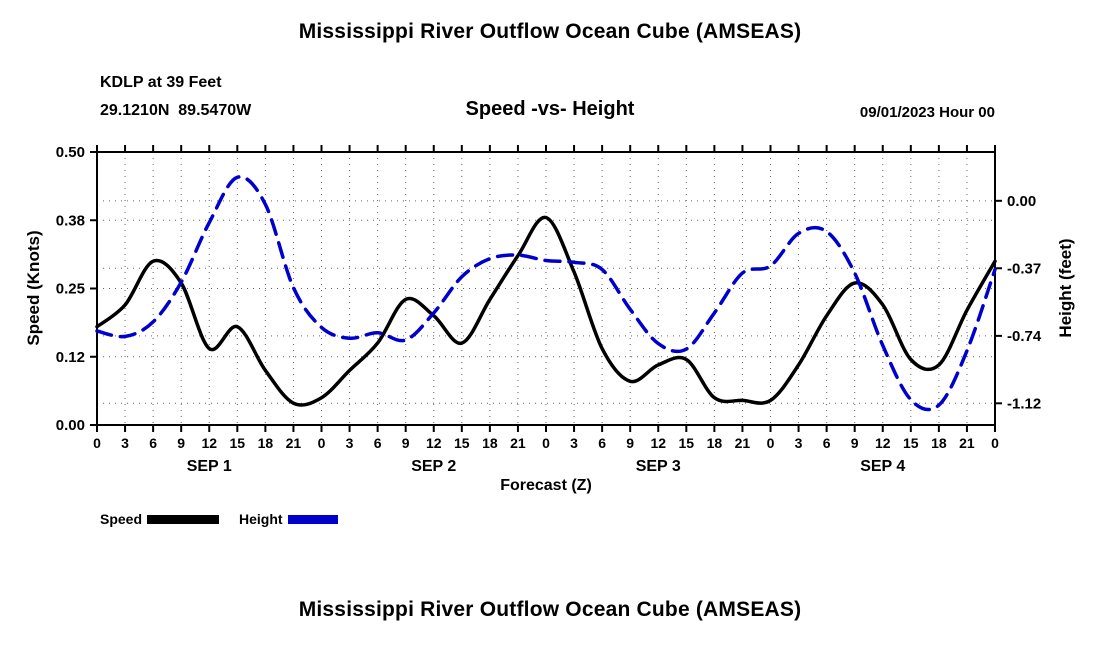 Image resolution: width=1100 pixels, height=650 pixels. Describe the element at coordinates (261, 519) in the screenshot. I see `legend-label-height: Height` at that location.